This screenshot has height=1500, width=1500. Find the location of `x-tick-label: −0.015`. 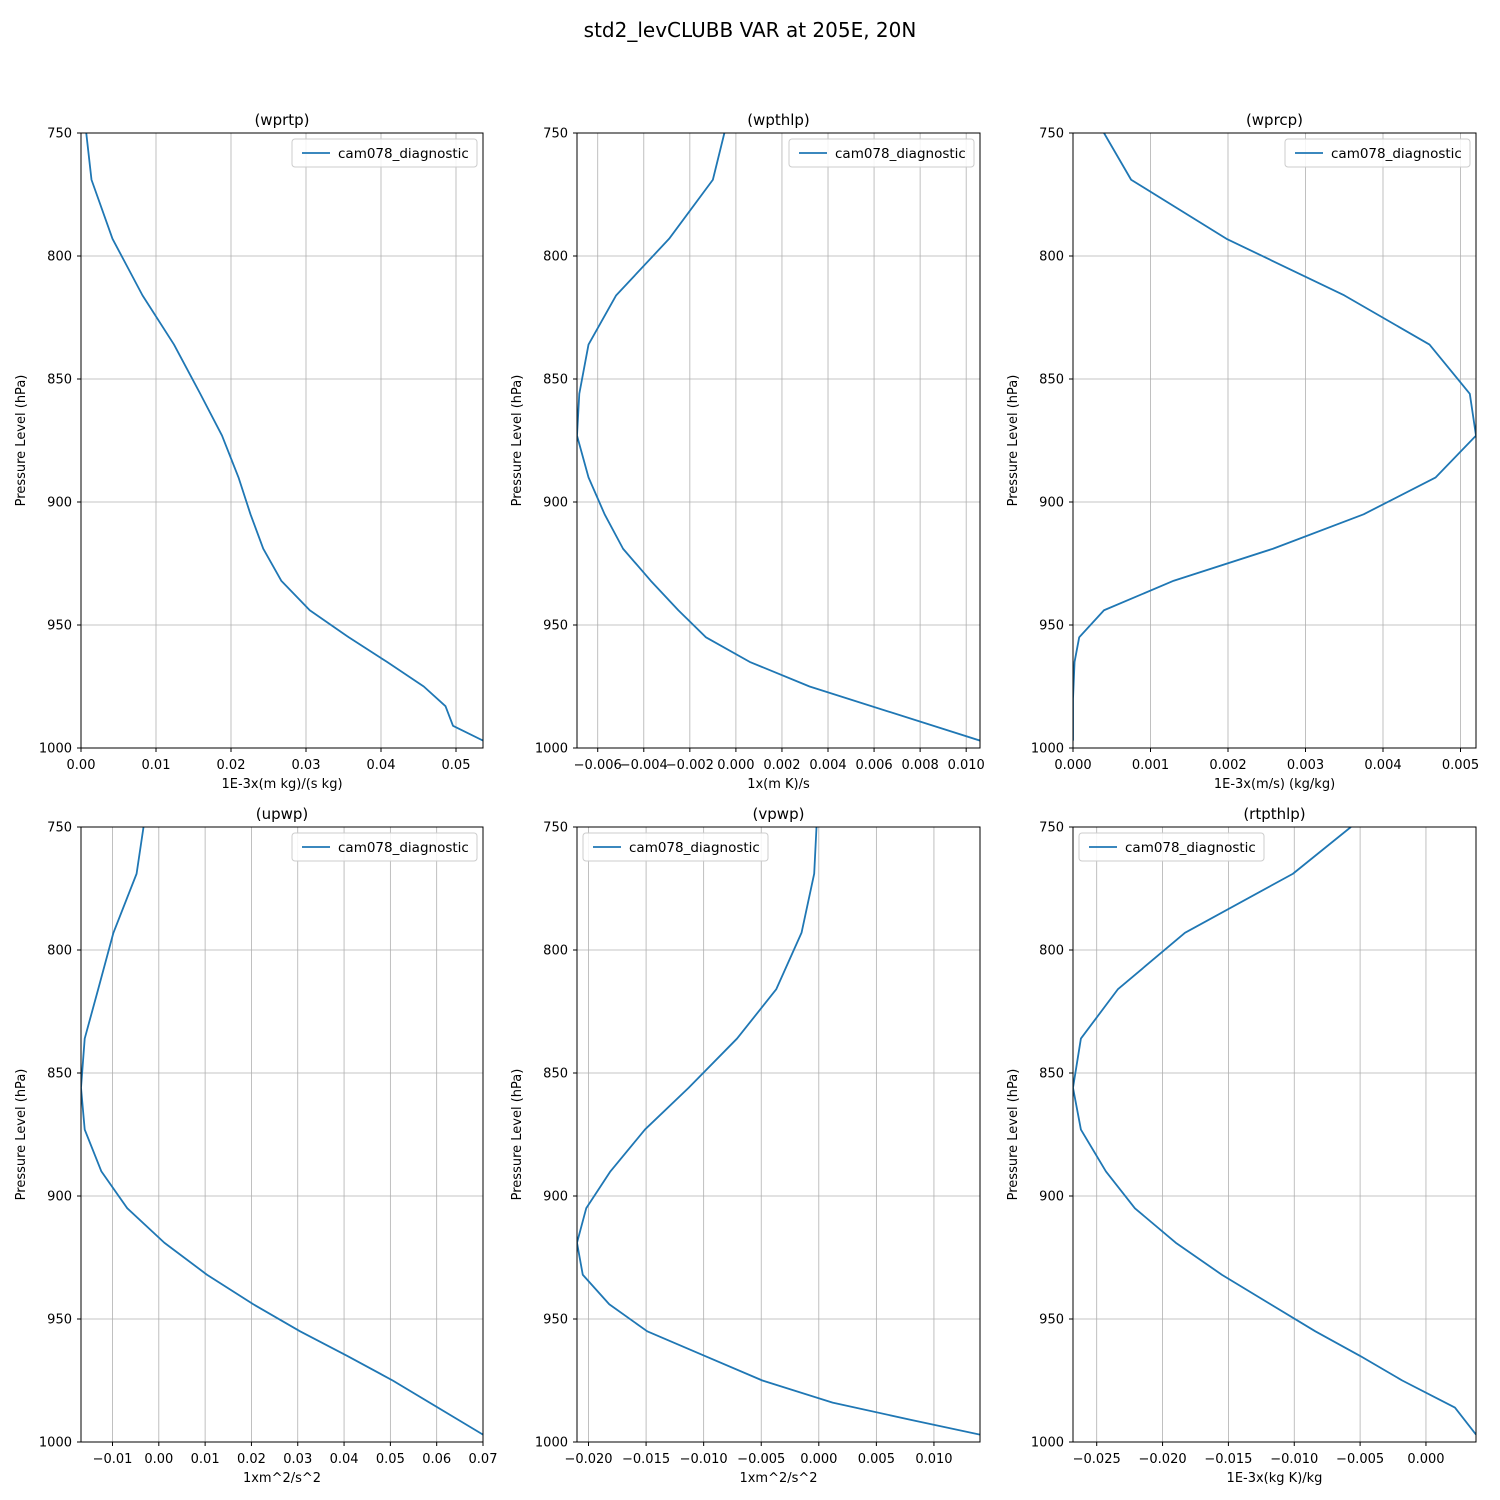

x-tick-label: −0.015 is located at coordinates (1228, 1459).